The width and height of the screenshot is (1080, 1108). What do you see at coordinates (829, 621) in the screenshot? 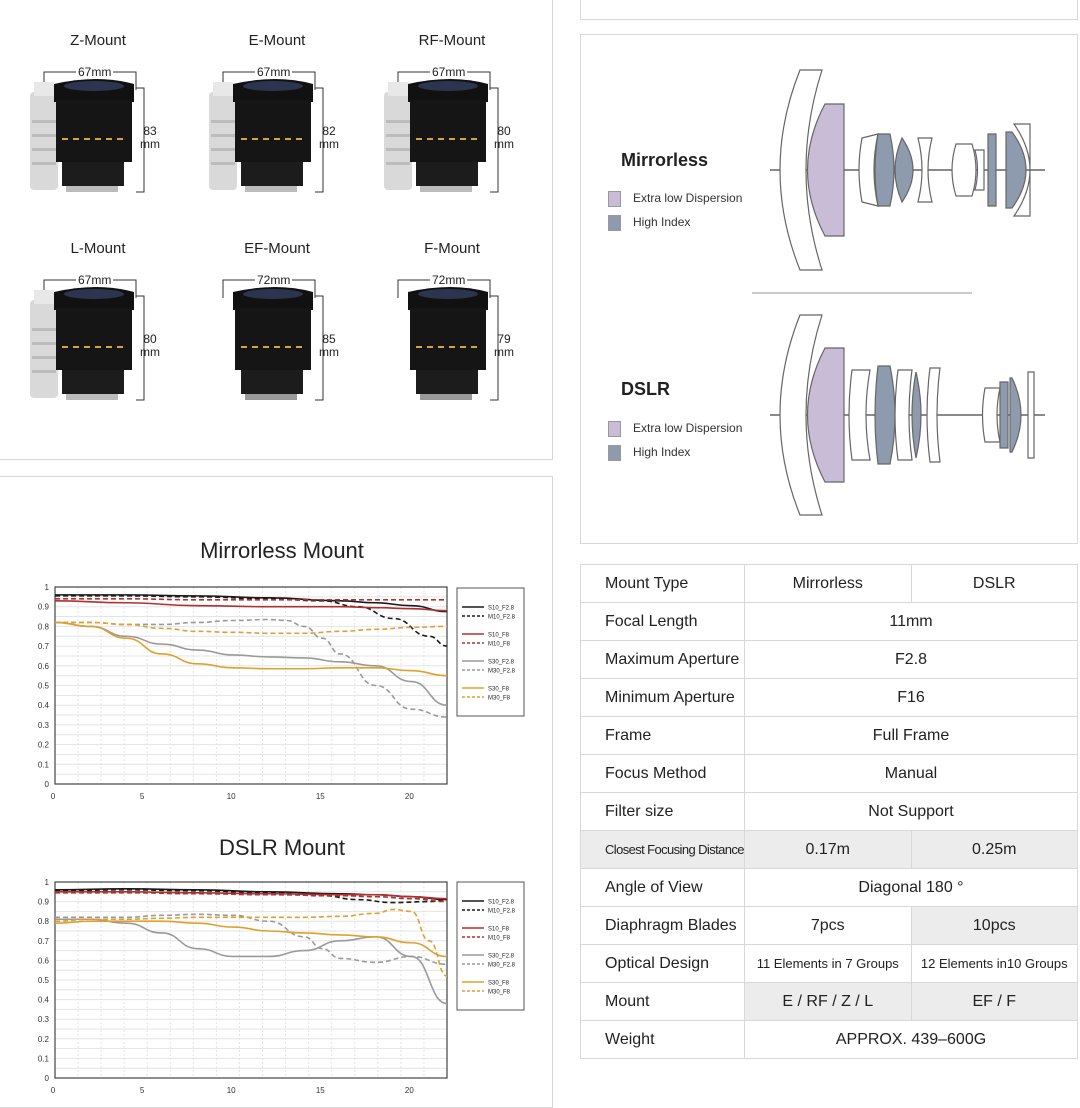
I see `spec-row: Focal Length 11mm` at bounding box center [829, 621].